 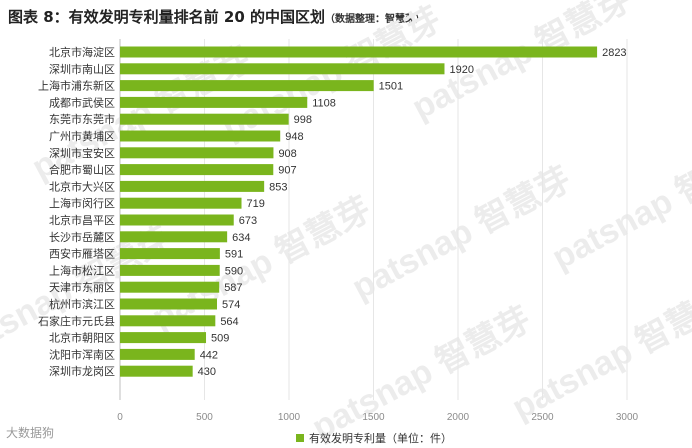 I want to click on x-tick-label: 2000, so click(x=458, y=417).